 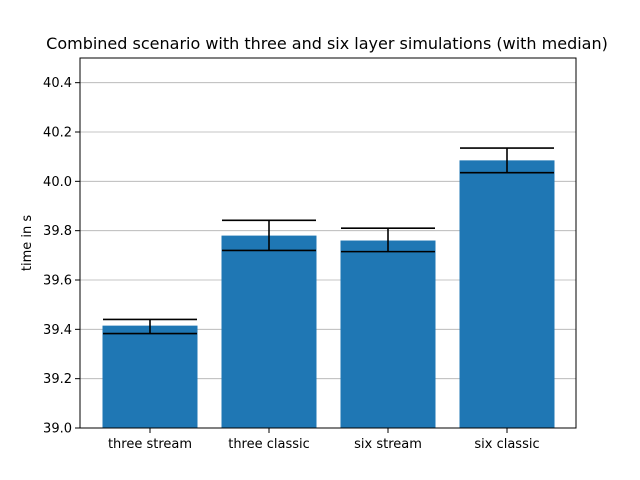 I want to click on y-tick-label: 39.0, so click(x=57, y=429).